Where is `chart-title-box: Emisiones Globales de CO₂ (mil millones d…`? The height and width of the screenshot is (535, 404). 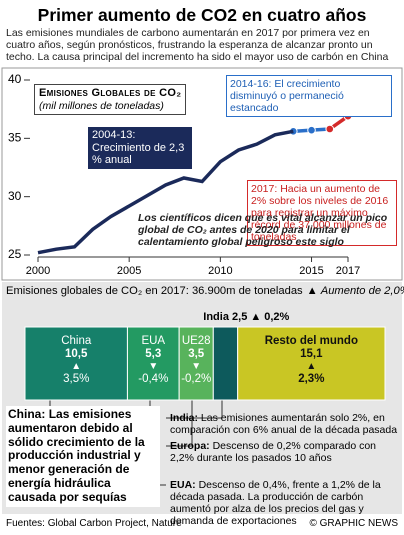 chart-title-box: Emisiones Globales de CO₂ (mil millones d… is located at coordinates (110, 99).